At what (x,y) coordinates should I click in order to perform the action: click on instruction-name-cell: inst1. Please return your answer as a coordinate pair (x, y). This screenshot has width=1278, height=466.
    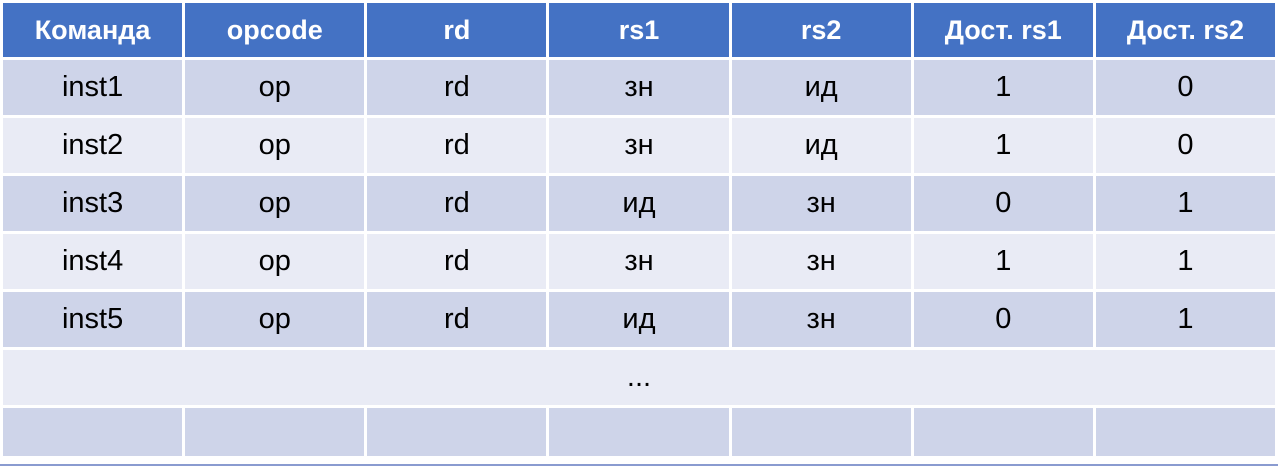
    Looking at the image, I should click on (93, 87).